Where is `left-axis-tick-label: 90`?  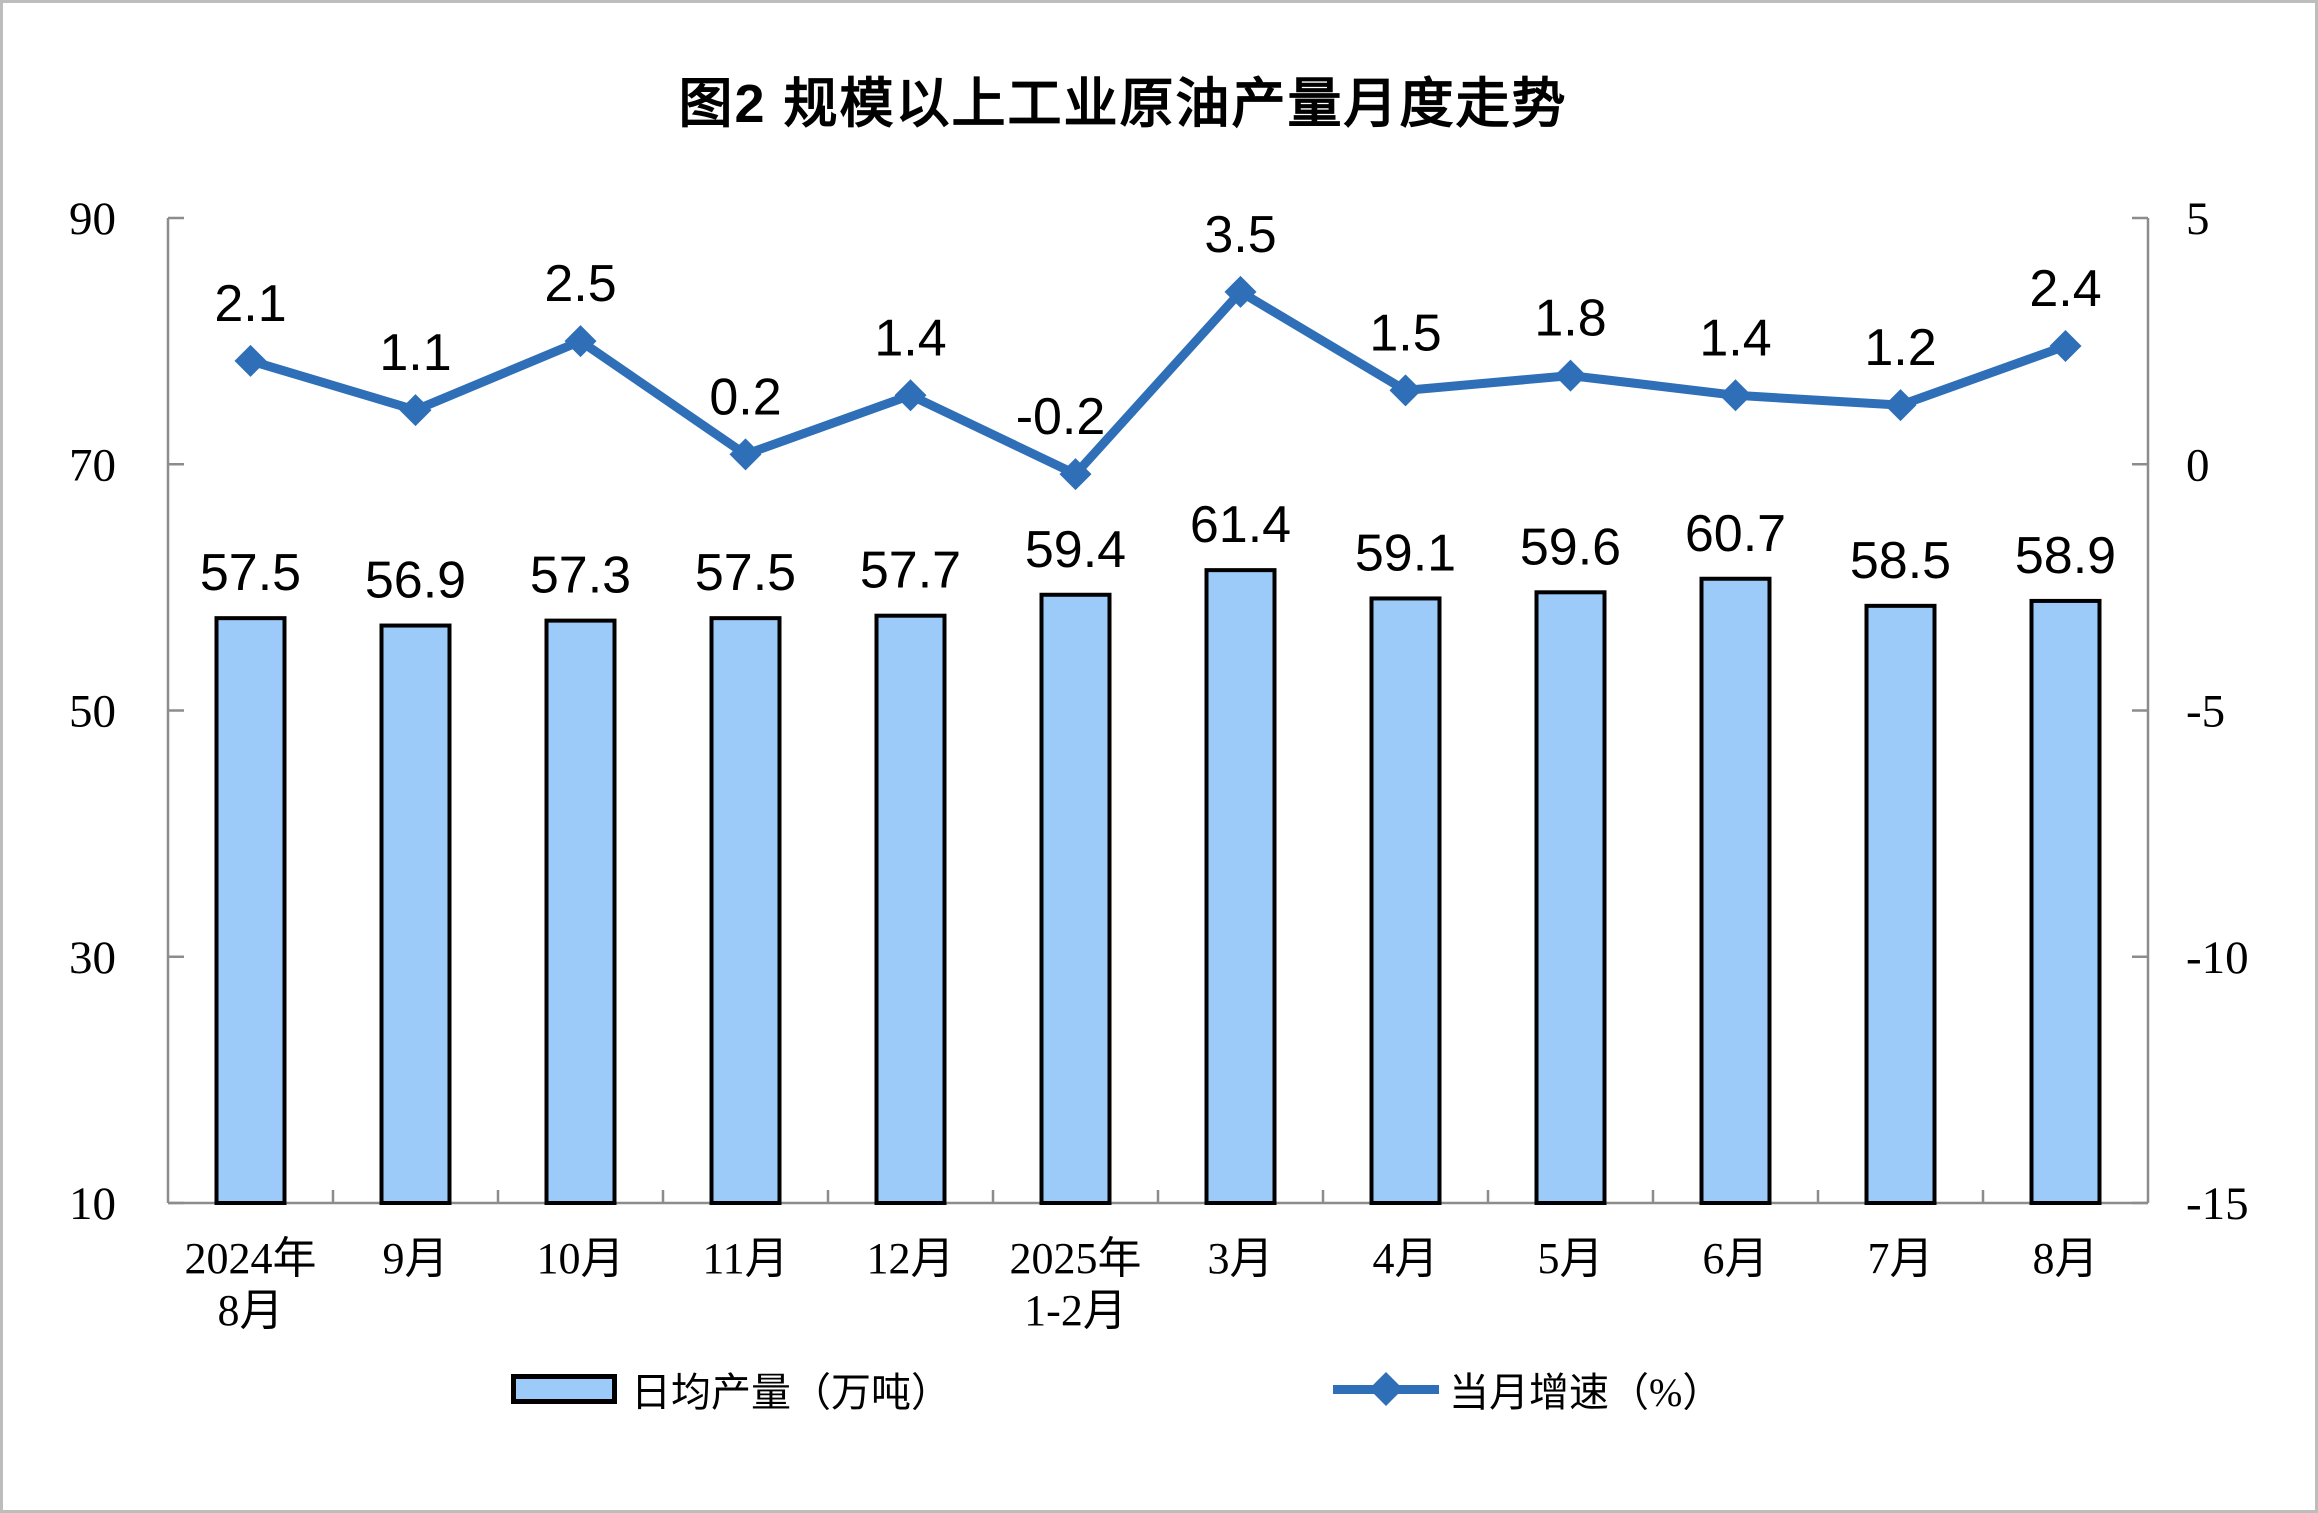
left-axis-tick-label: 90 is located at coordinates (92, 219).